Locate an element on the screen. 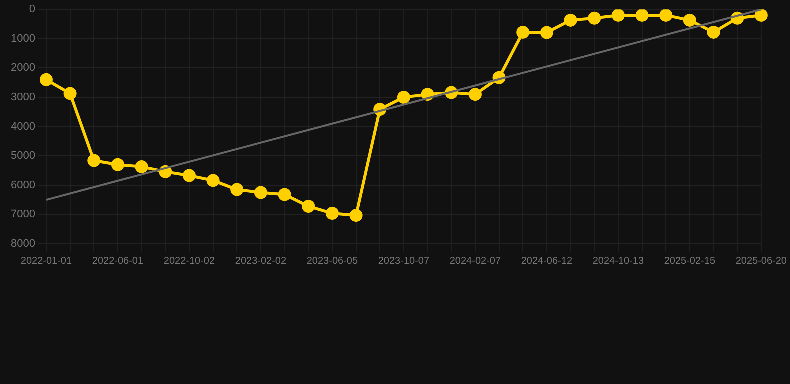 The image size is (790, 384). y-tick-label: 5000 is located at coordinates (23, 156).